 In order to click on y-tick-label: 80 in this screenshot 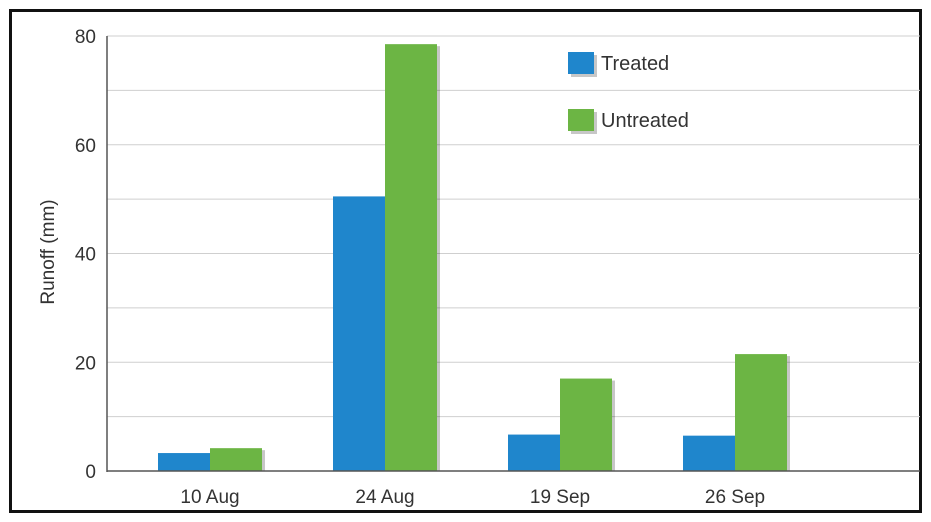, I will do `click(85, 37)`.